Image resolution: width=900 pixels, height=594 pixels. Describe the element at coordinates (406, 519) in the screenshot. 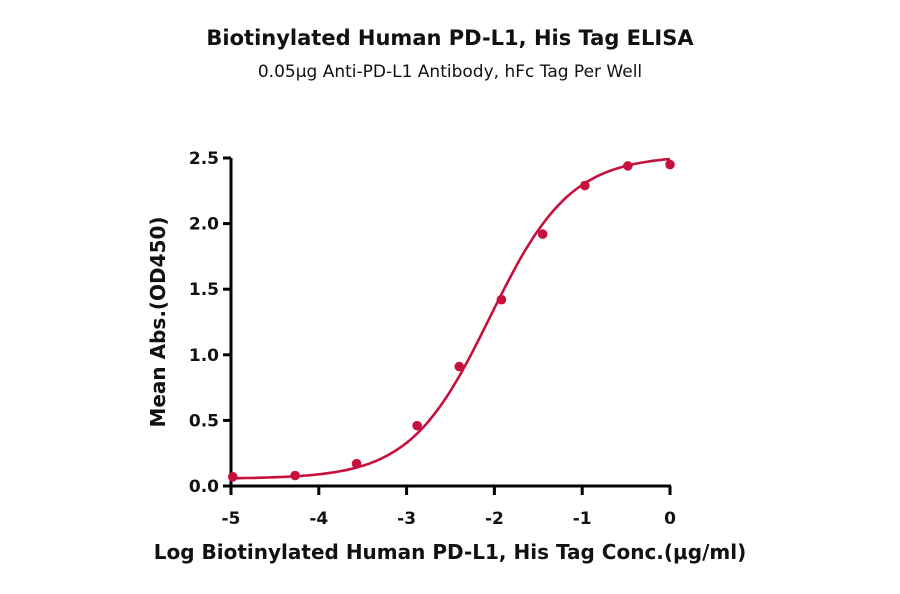

I see `x-tick-label: -3` at that location.